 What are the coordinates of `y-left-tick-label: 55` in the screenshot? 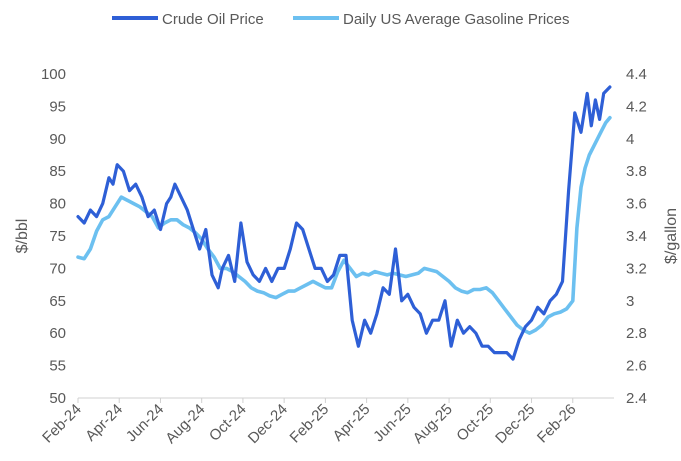 It's located at (57, 366).